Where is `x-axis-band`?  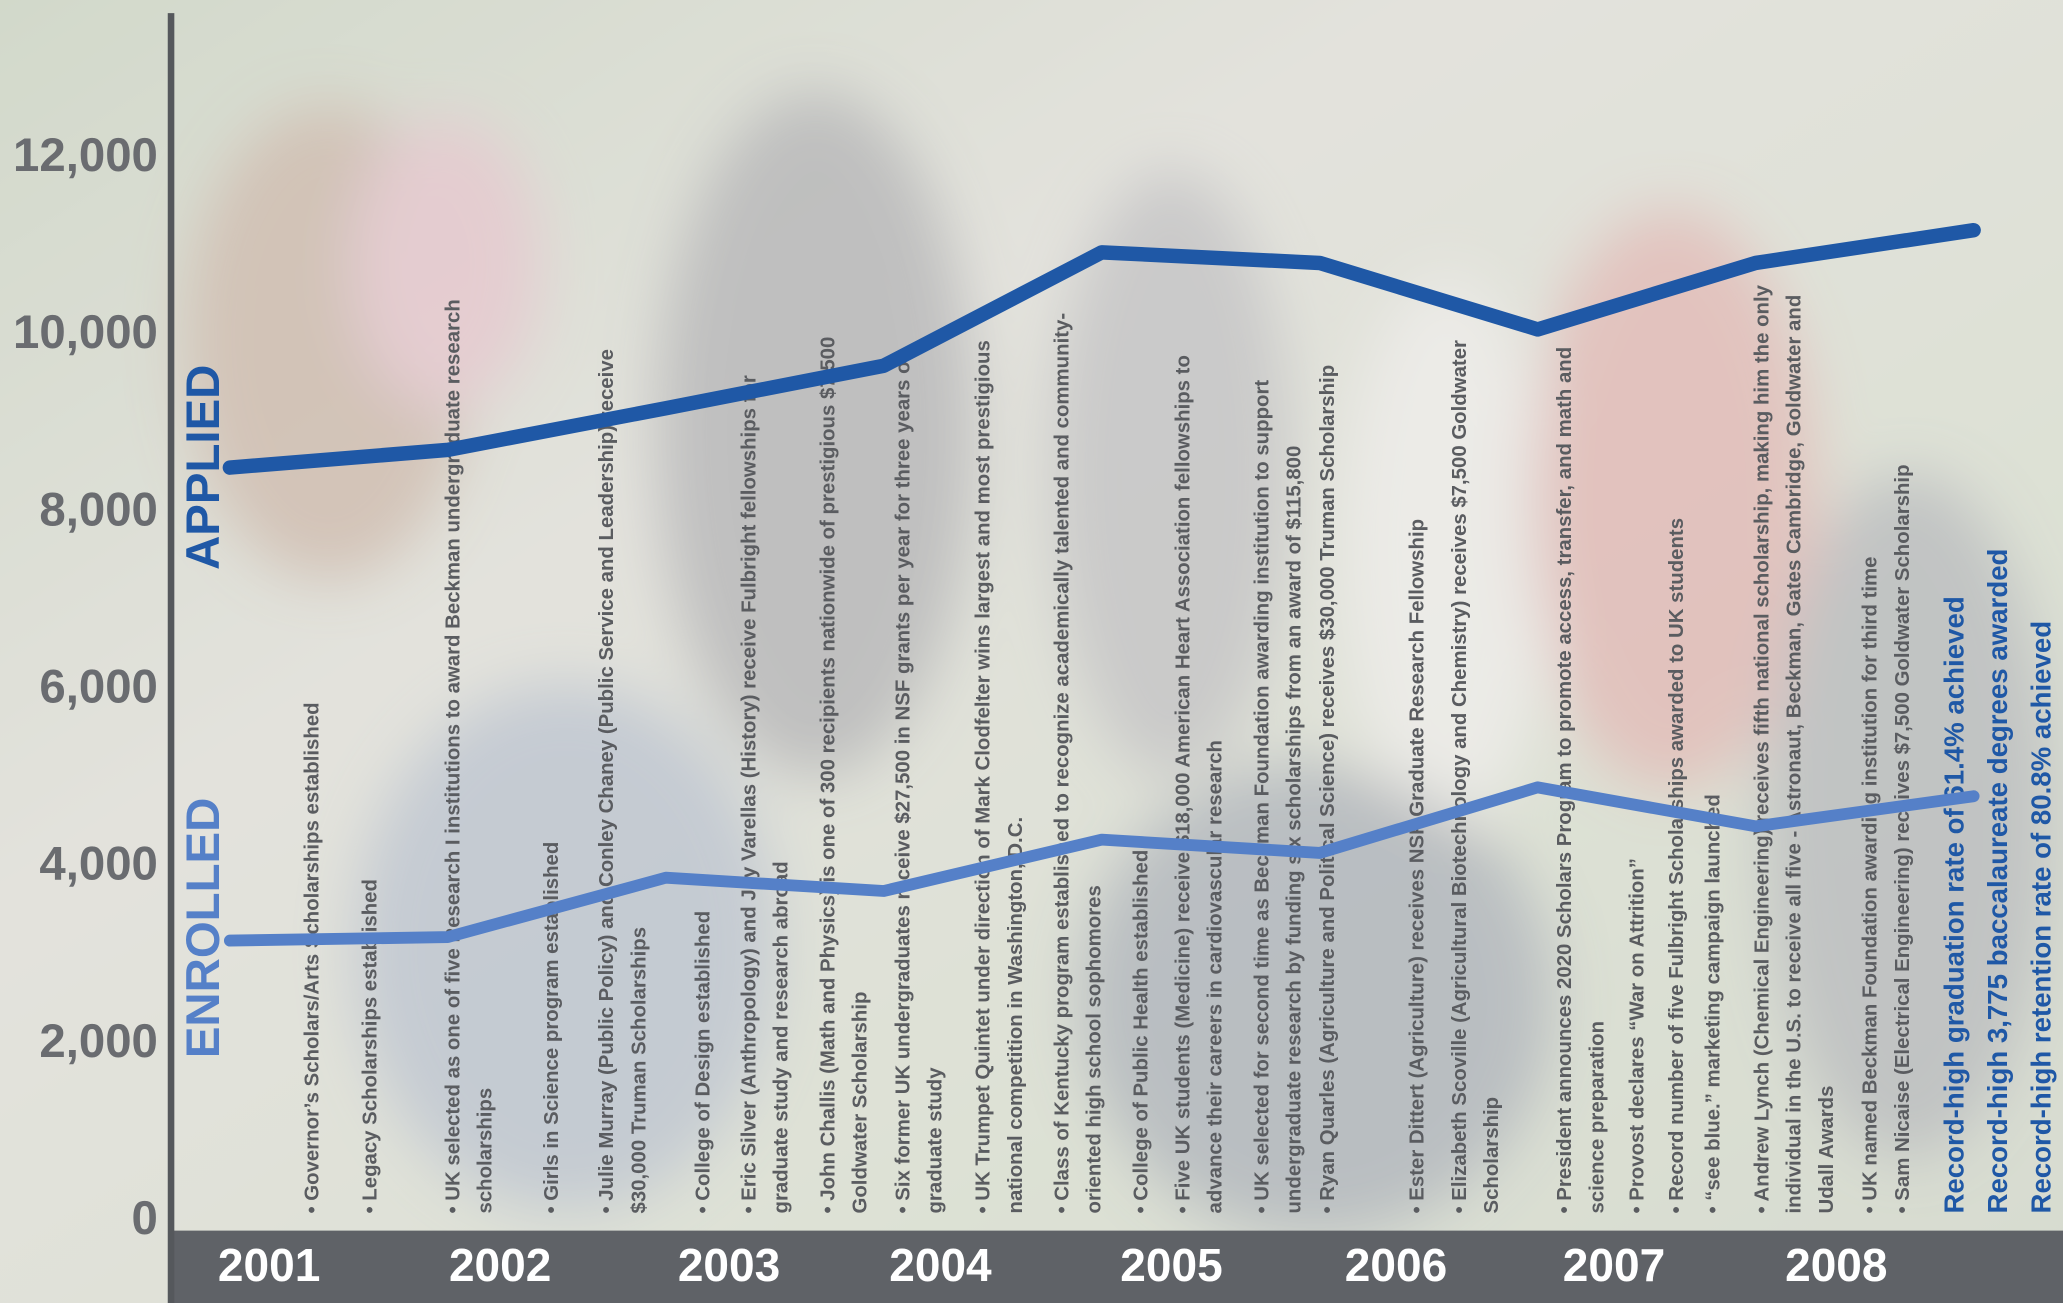
x-axis-band is located at coordinates (1117, 1266).